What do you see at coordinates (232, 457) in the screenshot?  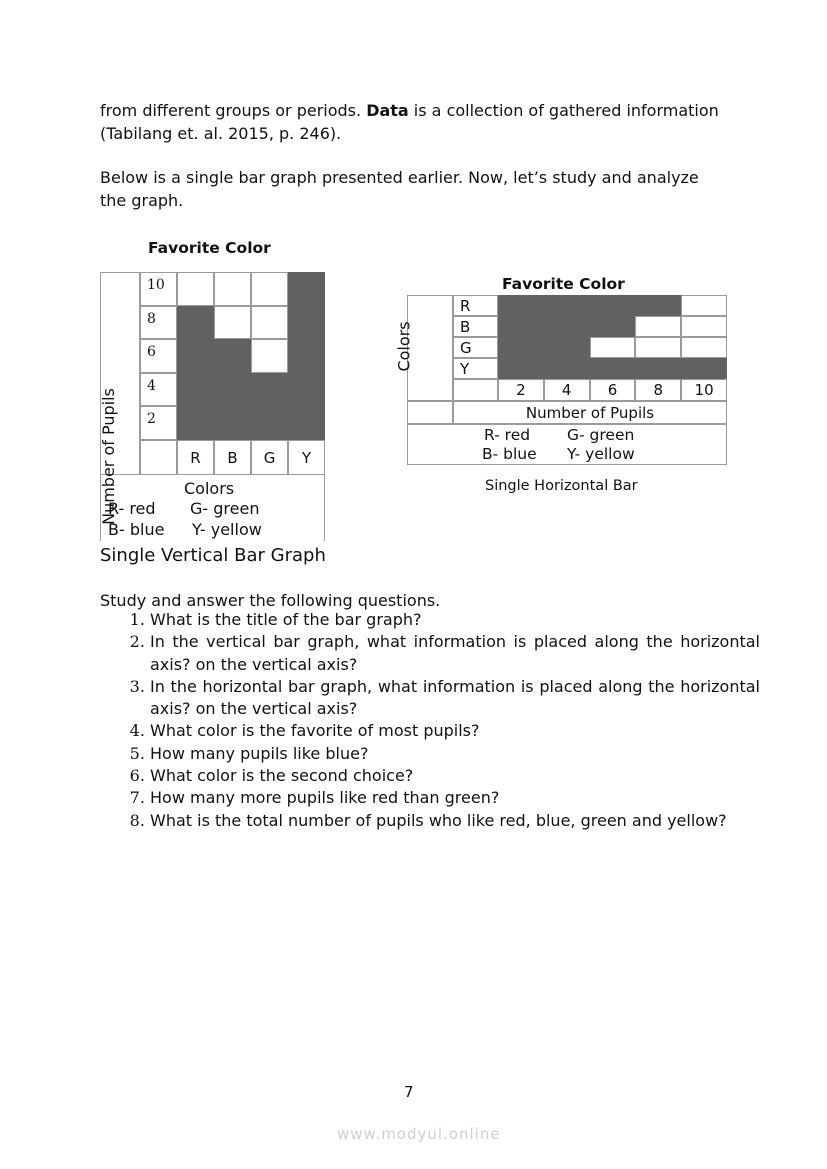 I see `x-tick-label: B` at bounding box center [232, 457].